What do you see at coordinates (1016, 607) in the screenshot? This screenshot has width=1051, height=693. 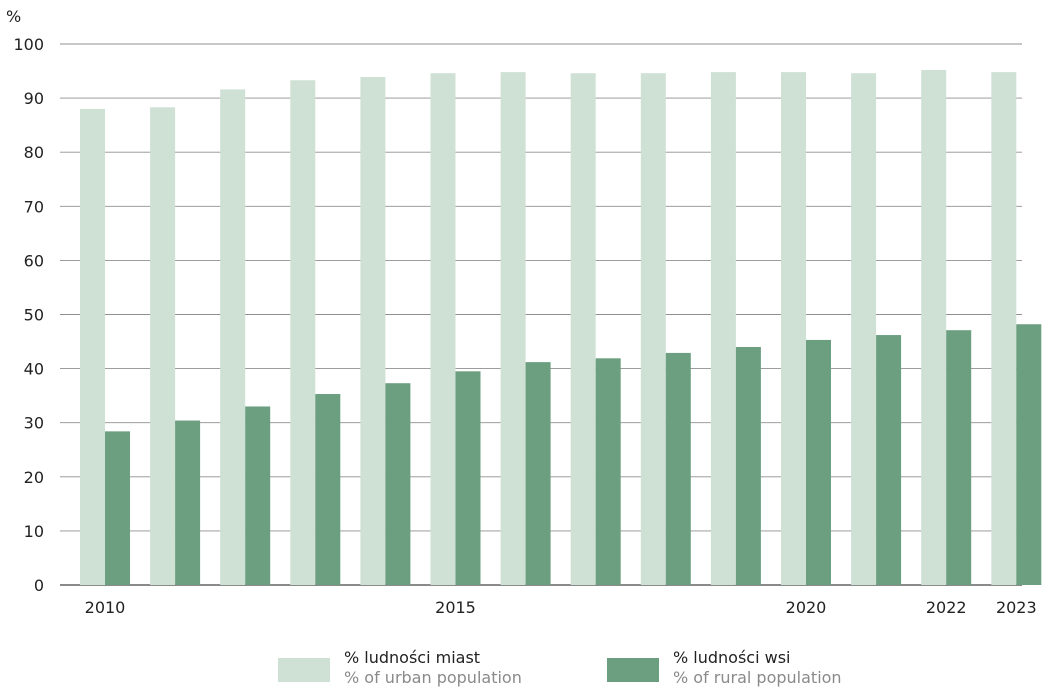 I see `x-tick-label: 2023` at bounding box center [1016, 607].